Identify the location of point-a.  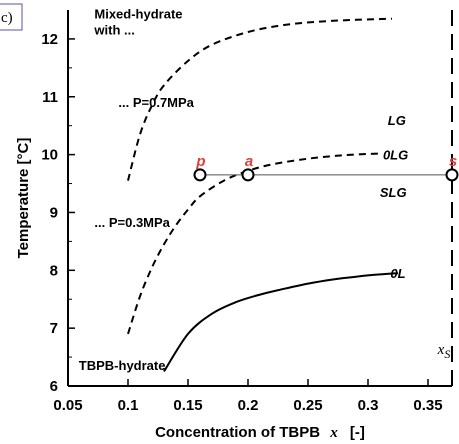
(248, 175).